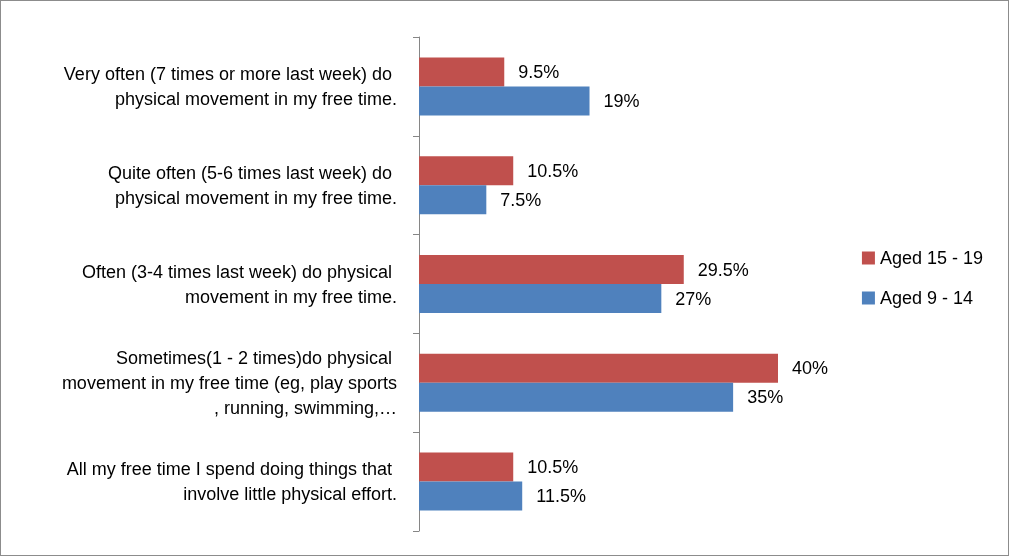 The image size is (1009, 556). What do you see at coordinates (926, 298) in the screenshot?
I see `legend-label: Aged 9 - 14` at bounding box center [926, 298].